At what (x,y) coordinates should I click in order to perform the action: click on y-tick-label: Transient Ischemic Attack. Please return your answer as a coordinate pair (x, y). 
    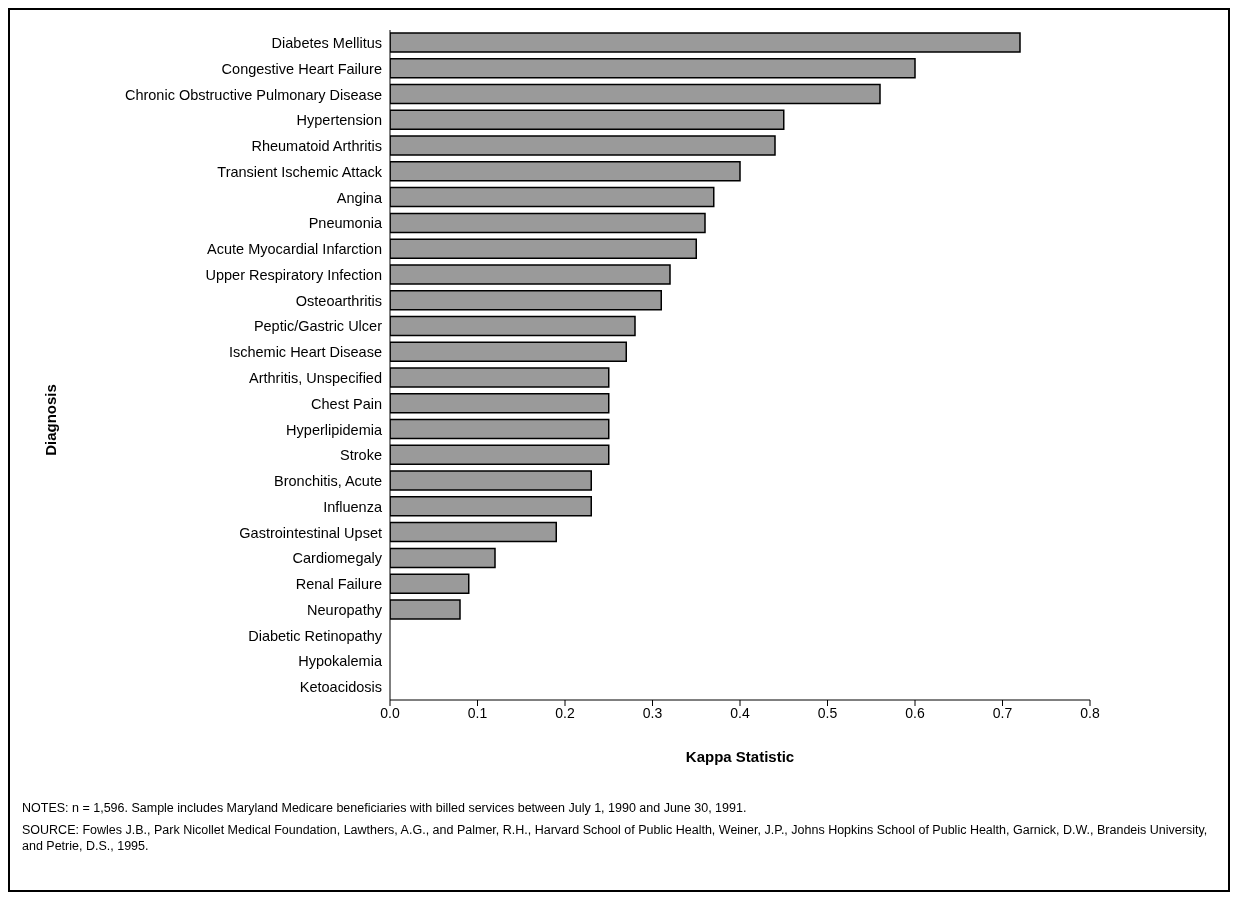
    Looking at the image, I should click on (300, 171).